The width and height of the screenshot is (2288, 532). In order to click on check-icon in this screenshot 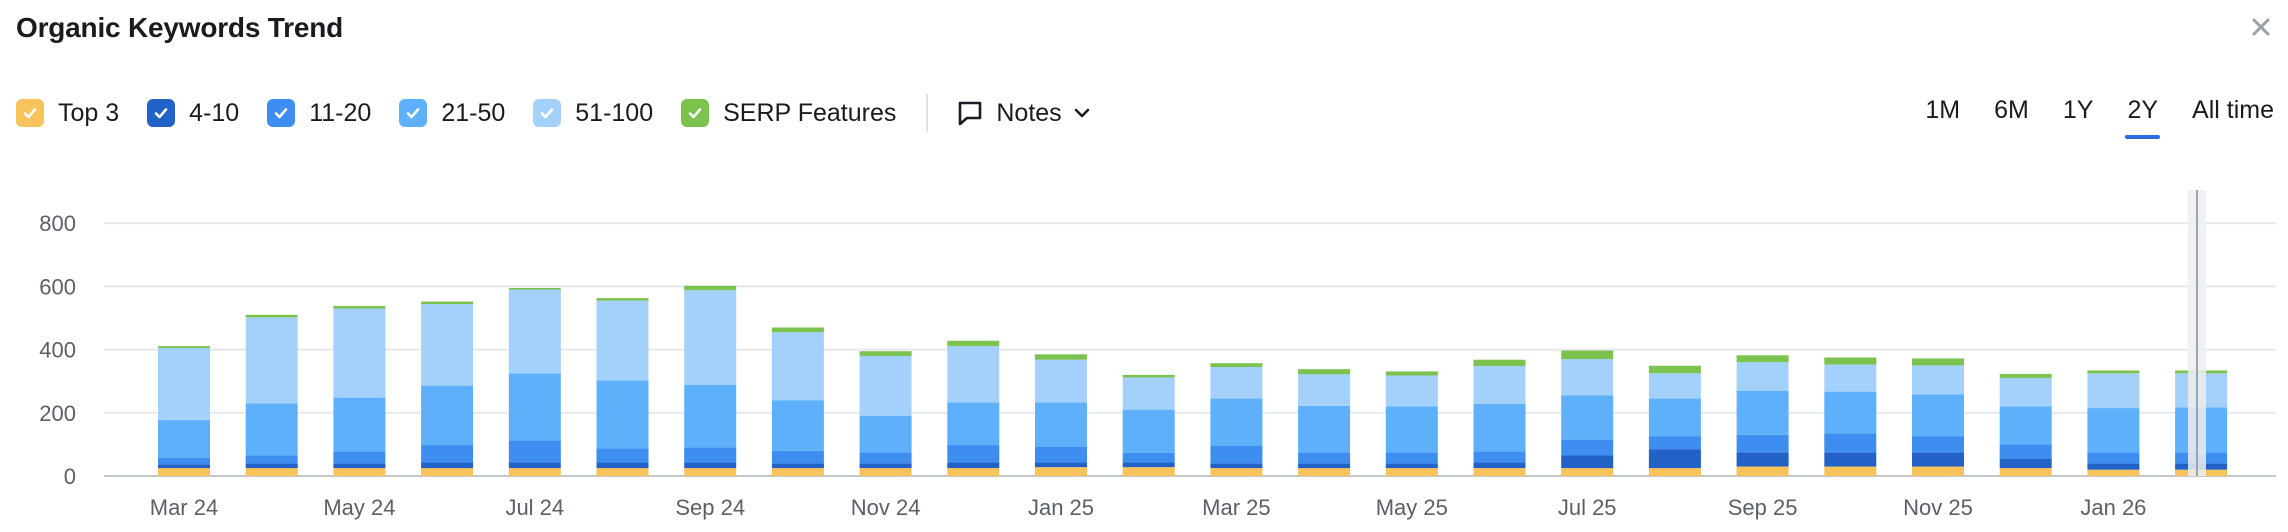, I will do `click(281, 113)`.